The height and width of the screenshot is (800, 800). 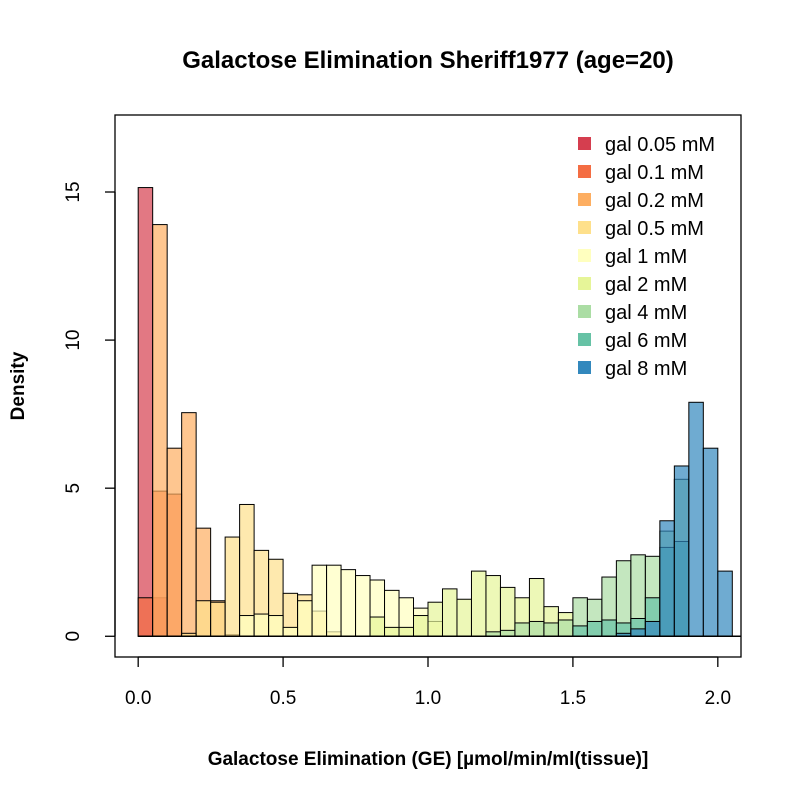 What do you see at coordinates (718, 698) in the screenshot?
I see `x-tick-label: 2.0` at bounding box center [718, 698].